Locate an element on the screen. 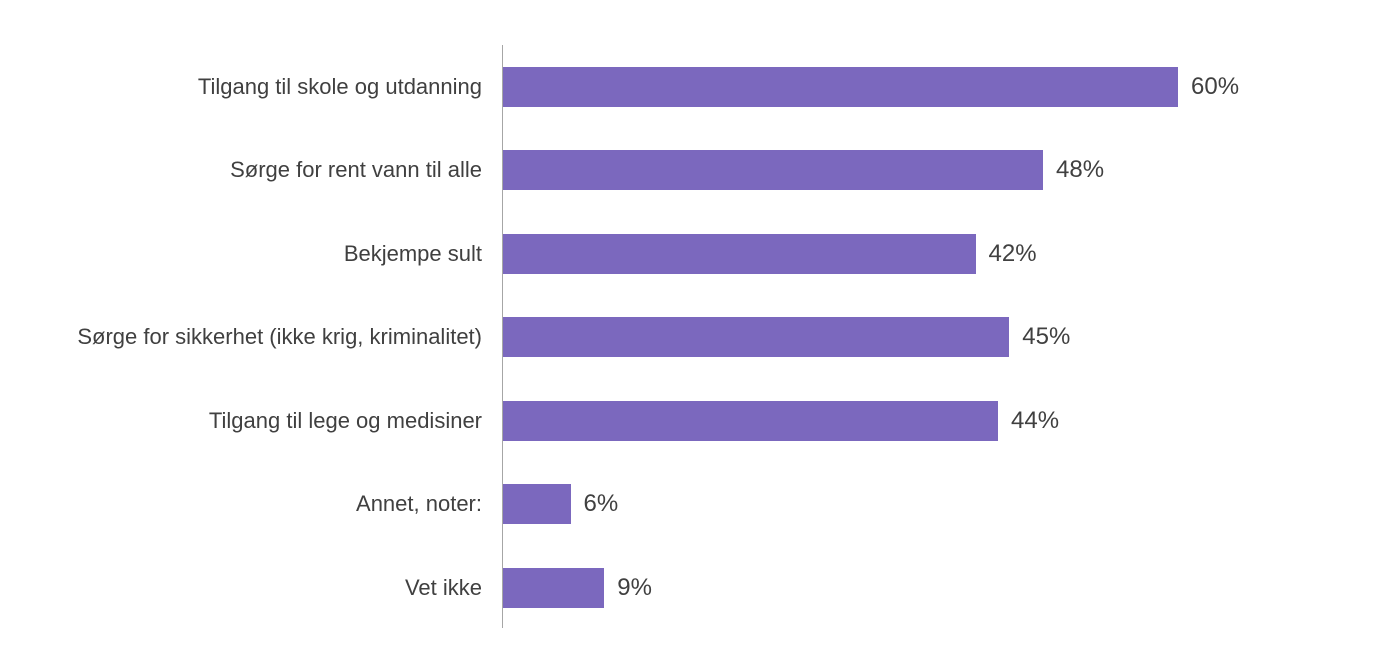 The image size is (1385, 645). bar-row: Annet, noter: 6% is located at coordinates (692, 505).